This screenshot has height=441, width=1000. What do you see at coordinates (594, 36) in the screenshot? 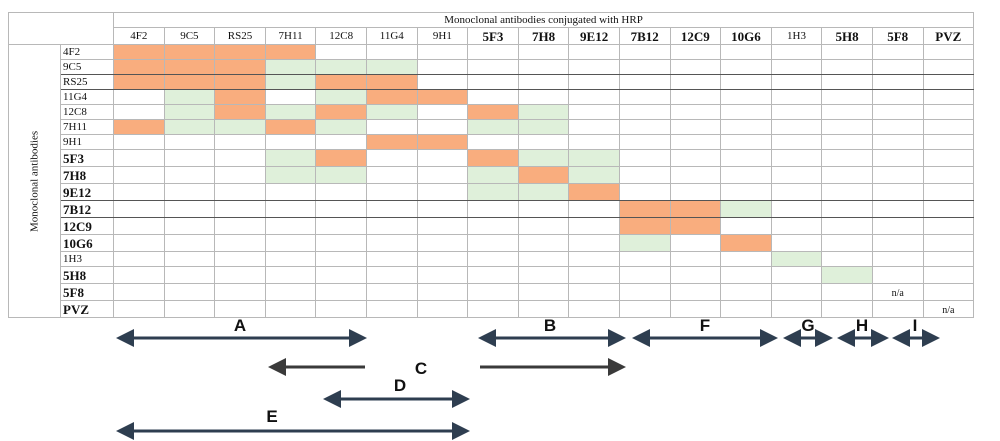
I see `column-header: 9E12` at bounding box center [594, 36].